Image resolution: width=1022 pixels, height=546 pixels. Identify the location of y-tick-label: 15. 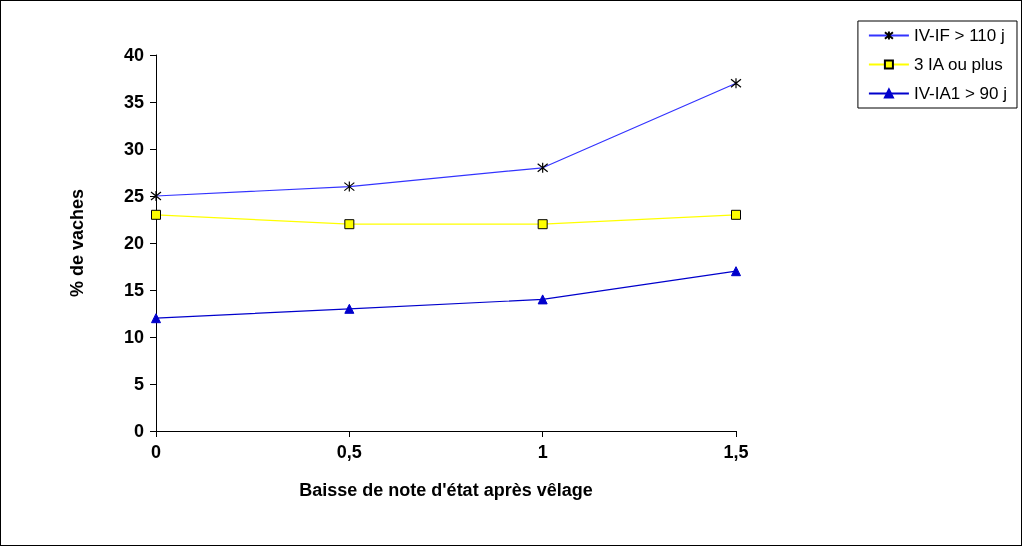
(133, 290).